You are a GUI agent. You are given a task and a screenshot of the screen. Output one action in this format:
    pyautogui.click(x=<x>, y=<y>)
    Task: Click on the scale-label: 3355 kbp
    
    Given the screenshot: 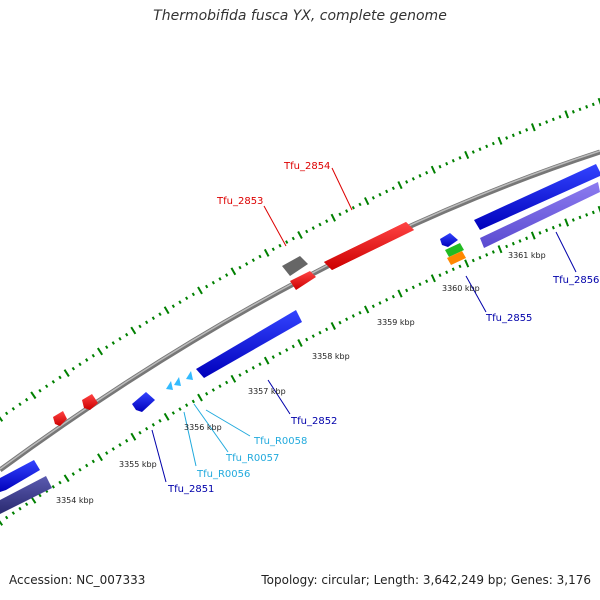 What is the action you would take?
    pyautogui.click(x=138, y=464)
    